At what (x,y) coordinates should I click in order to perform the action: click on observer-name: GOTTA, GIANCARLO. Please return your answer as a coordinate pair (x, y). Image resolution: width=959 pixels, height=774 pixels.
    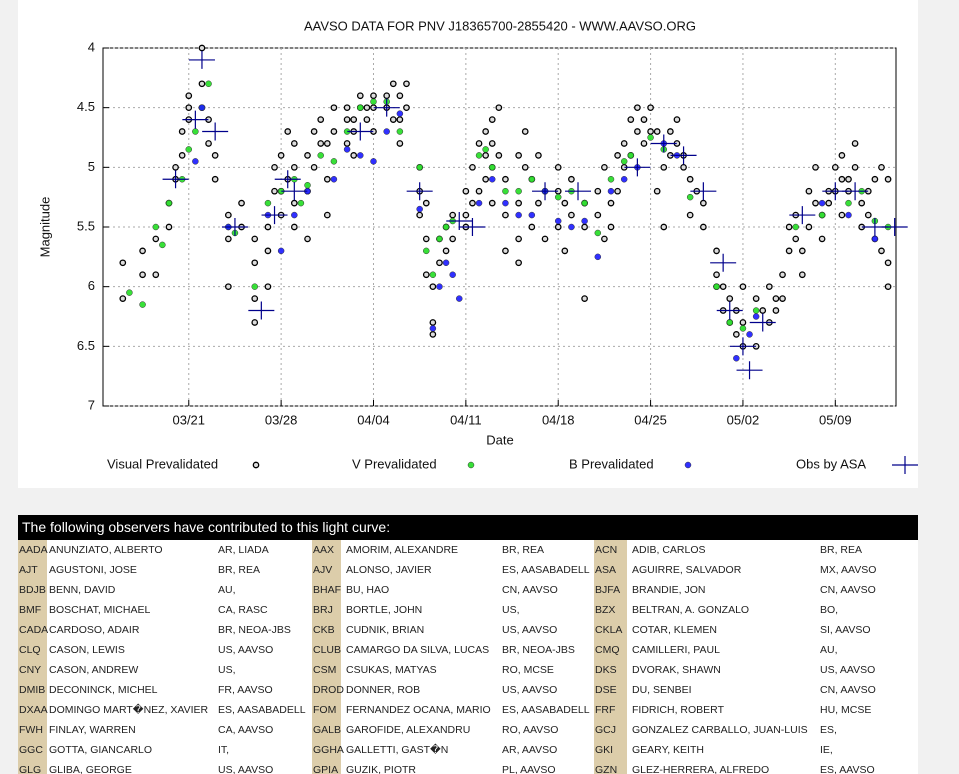
    Looking at the image, I should click on (101, 750).